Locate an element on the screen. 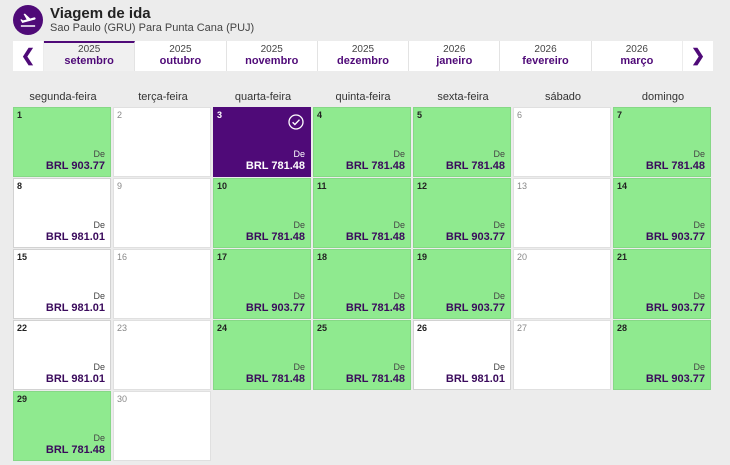  day-number: 24 is located at coordinates (222, 328).